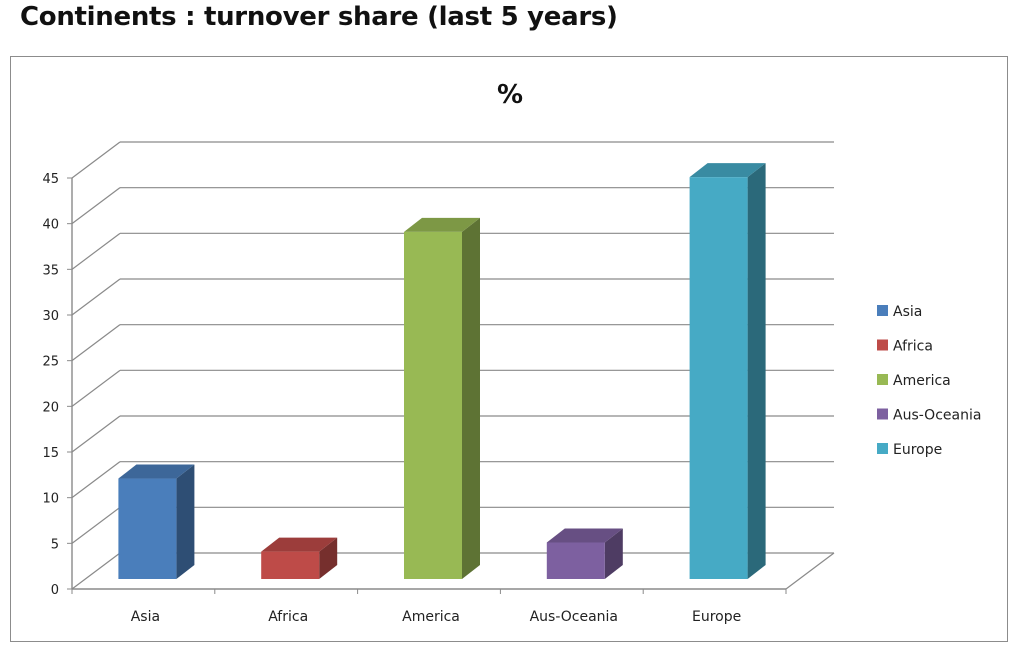 This screenshot has height=660, width=1024. What do you see at coordinates (917, 450) in the screenshot?
I see `legend-item-label: Europe` at bounding box center [917, 450].